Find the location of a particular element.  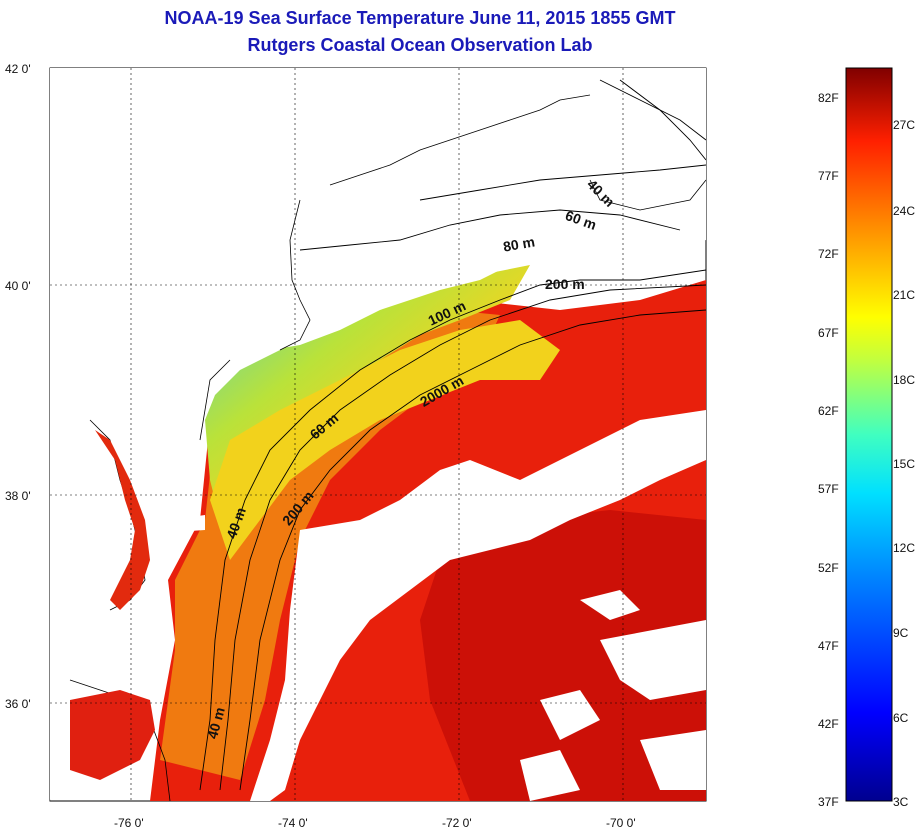

map-subtitle: Rutgers Coastal Ocean Observation Lab is located at coordinates (420, 45).